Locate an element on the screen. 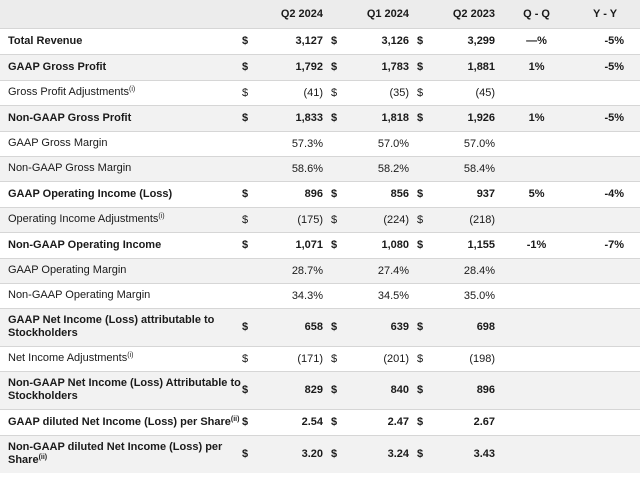 This screenshot has height=485, width=640. change-qq: 5% is located at coordinates (536, 194).